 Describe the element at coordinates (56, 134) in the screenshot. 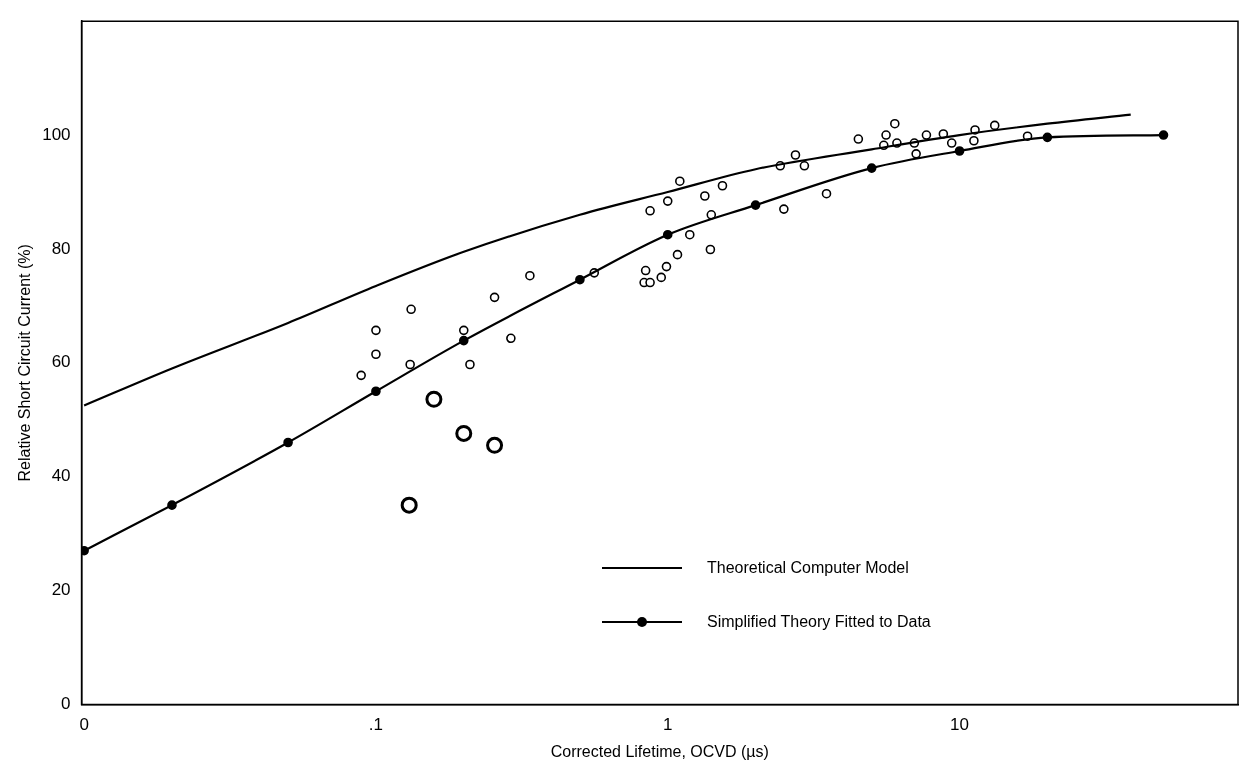

I see `y-tick-label: 100` at that location.